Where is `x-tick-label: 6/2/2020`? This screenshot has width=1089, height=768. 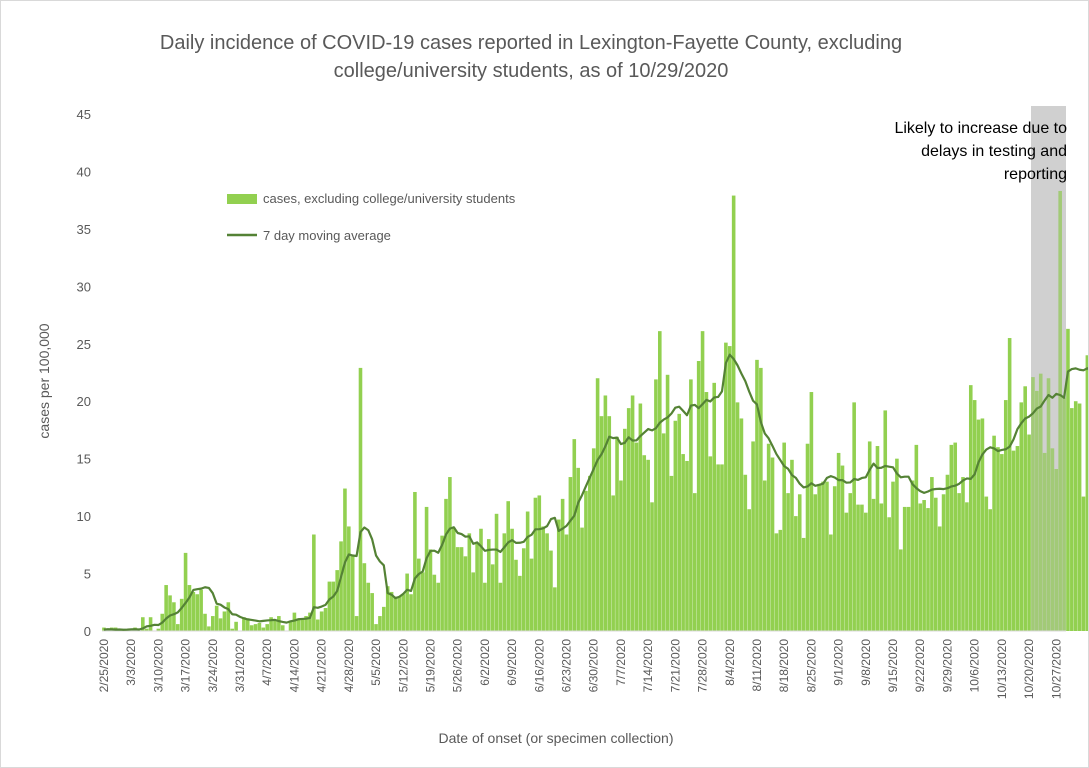
x-tick-label: 6/2/2020 is located at coordinates (485, 662).